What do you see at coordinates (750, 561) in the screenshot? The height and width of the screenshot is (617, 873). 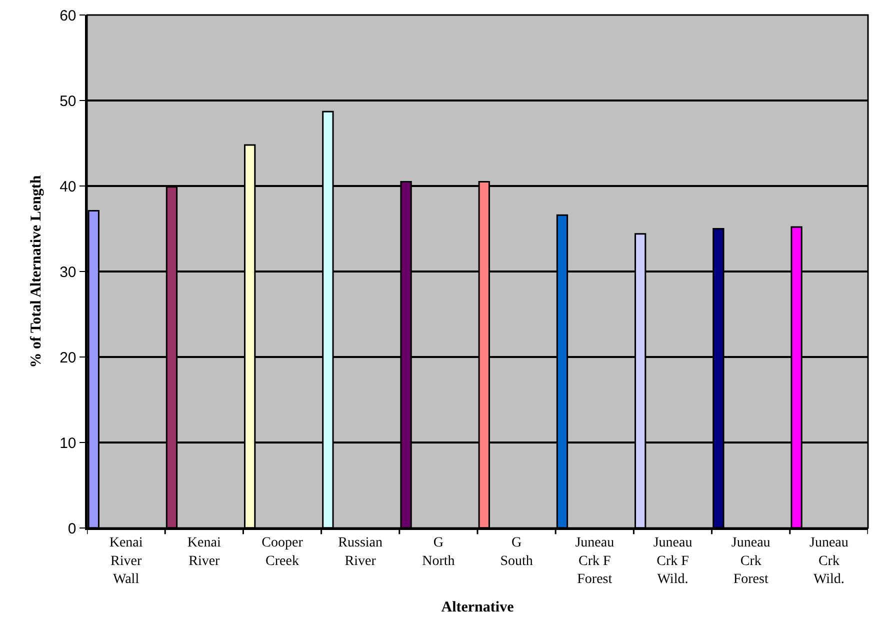 I see `x-tick-label: Juneau Crk Forest` at bounding box center [750, 561].